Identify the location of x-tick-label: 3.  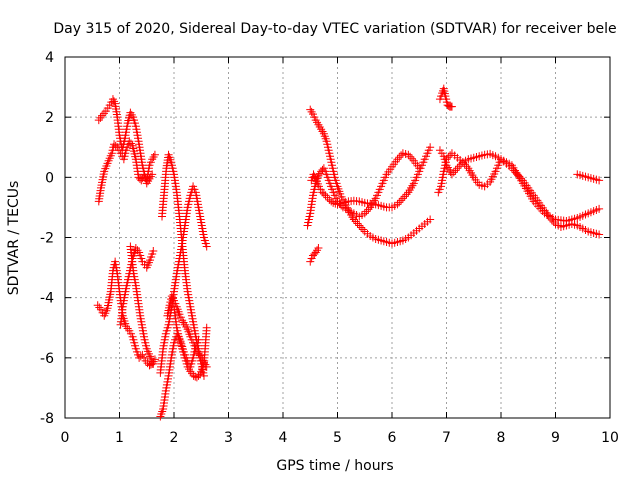
(228, 438).